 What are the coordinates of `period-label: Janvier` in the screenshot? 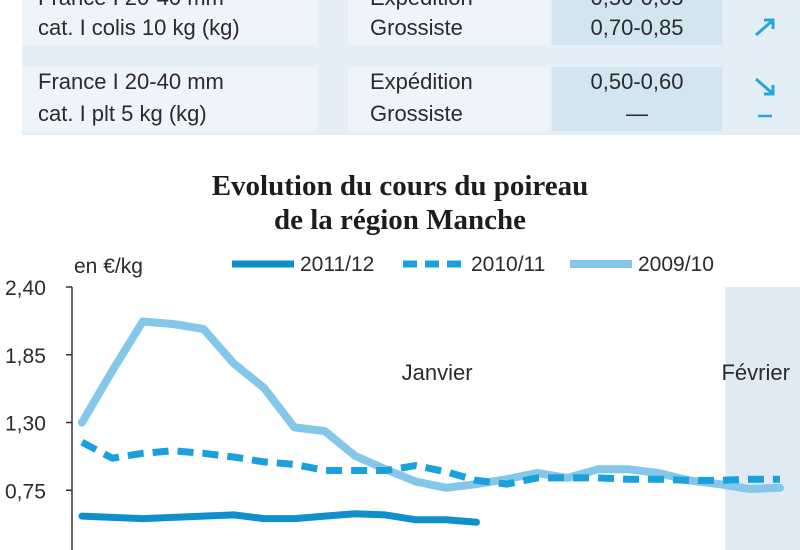 It's located at (437, 372).